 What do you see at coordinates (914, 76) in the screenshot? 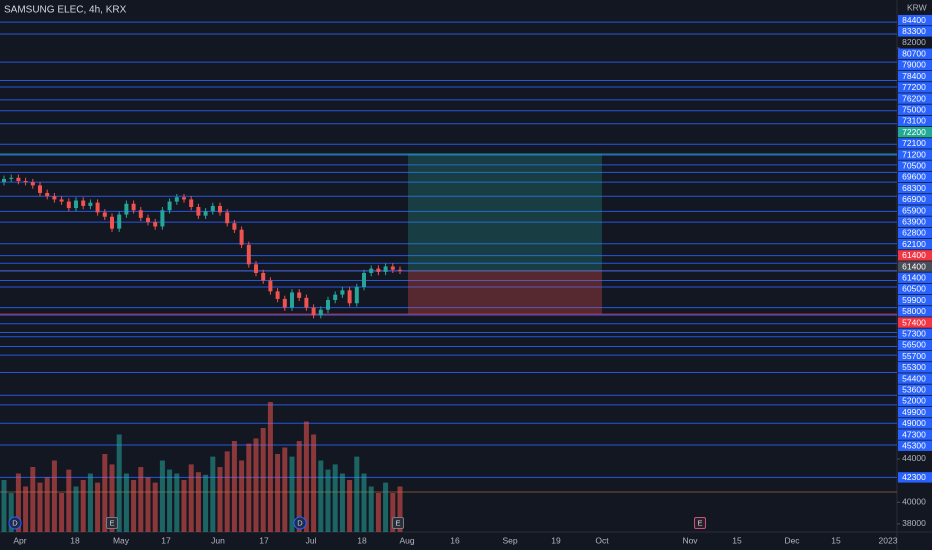
I see `price-label: 78400` at bounding box center [914, 76].